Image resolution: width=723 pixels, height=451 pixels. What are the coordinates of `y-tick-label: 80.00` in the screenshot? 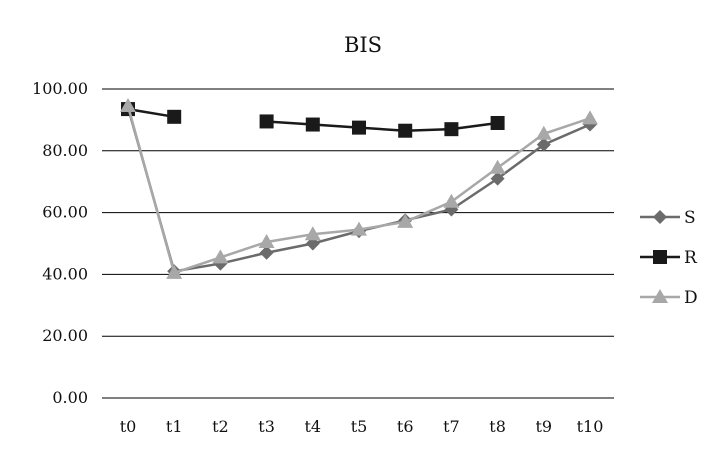 It's located at (65, 150).